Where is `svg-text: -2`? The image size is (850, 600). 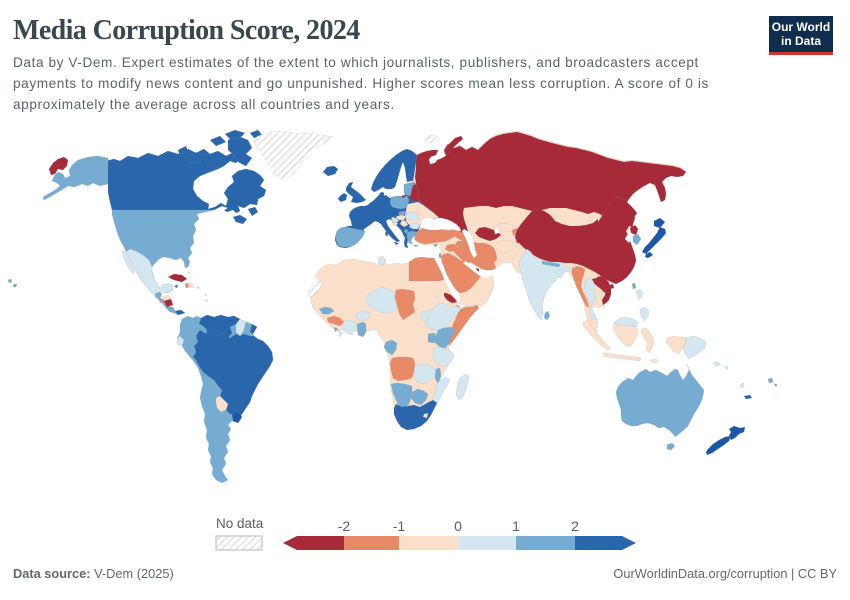 svg-text: -2 is located at coordinates (344, 526).